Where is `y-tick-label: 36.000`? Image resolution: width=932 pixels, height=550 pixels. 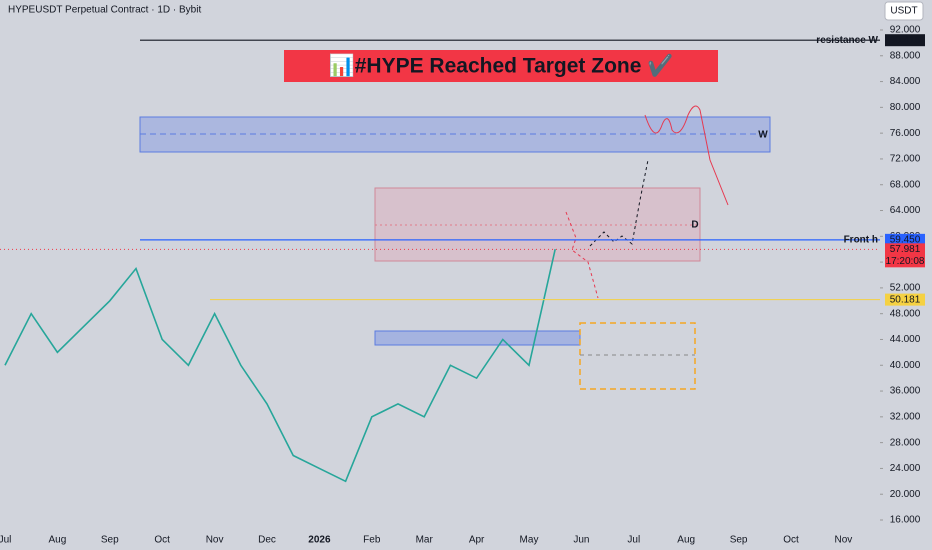 y-tick-label: 36.000 is located at coordinates (905, 391).